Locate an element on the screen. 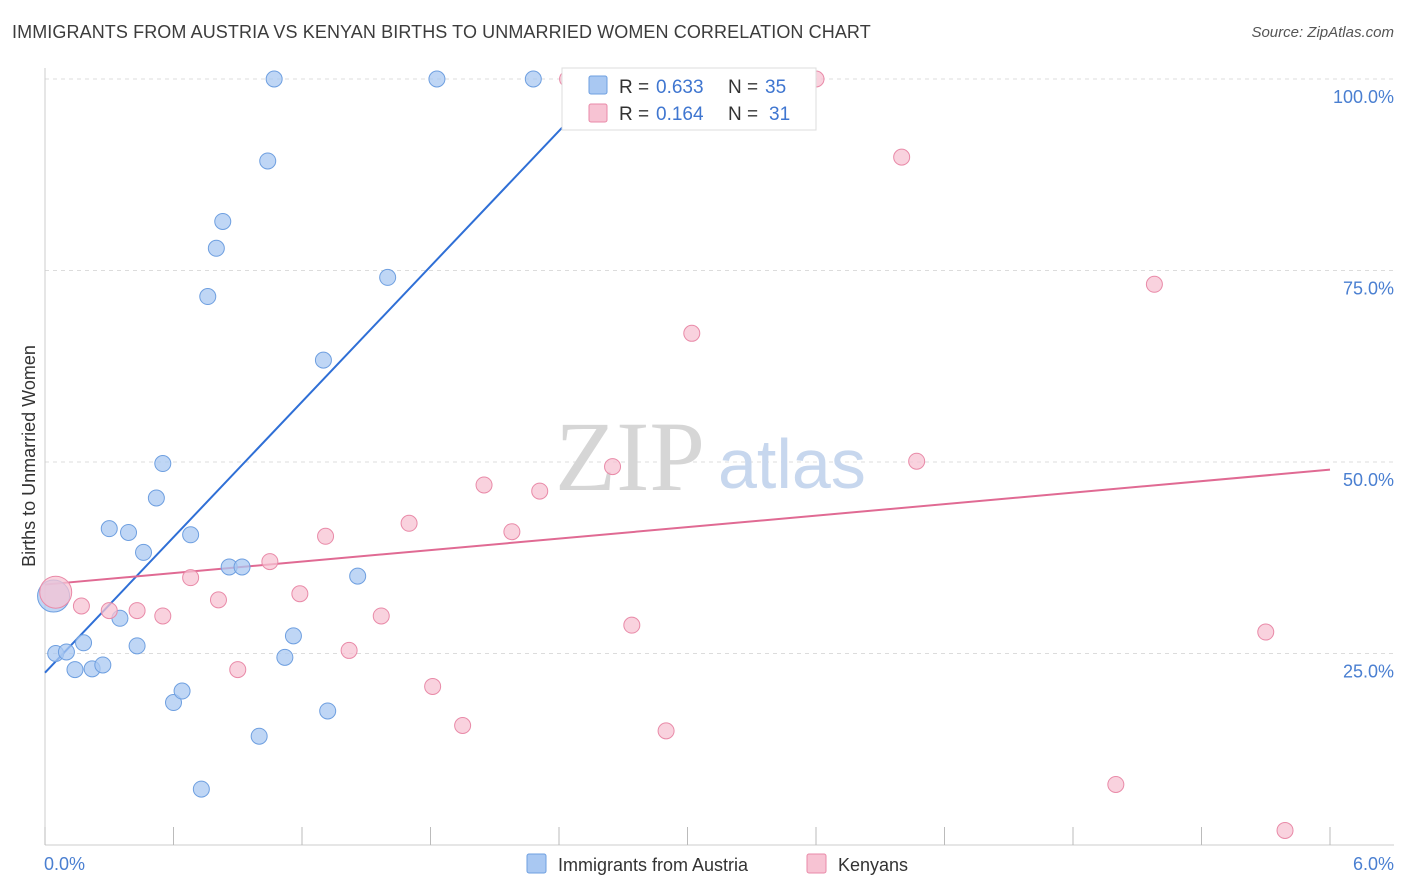 This screenshot has height=892, width=1406. y-tick-labels: 100.0% 75.0% 50.0% 25.0% is located at coordinates (1363, 384).